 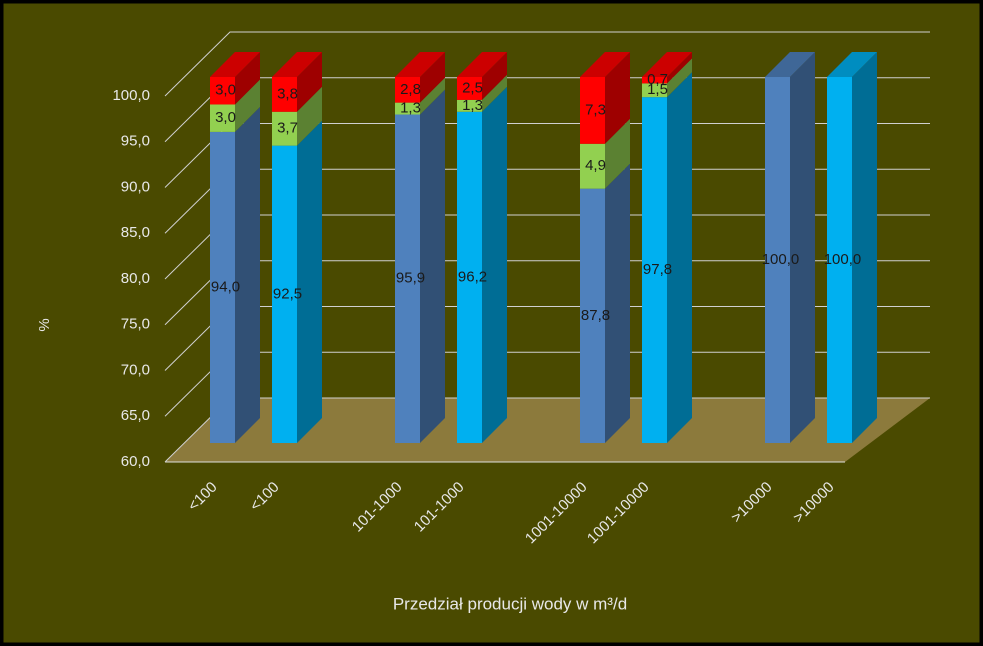 What do you see at coordinates (131, 95) in the screenshot?
I see `y-tick-label: 100,0` at bounding box center [131, 95].